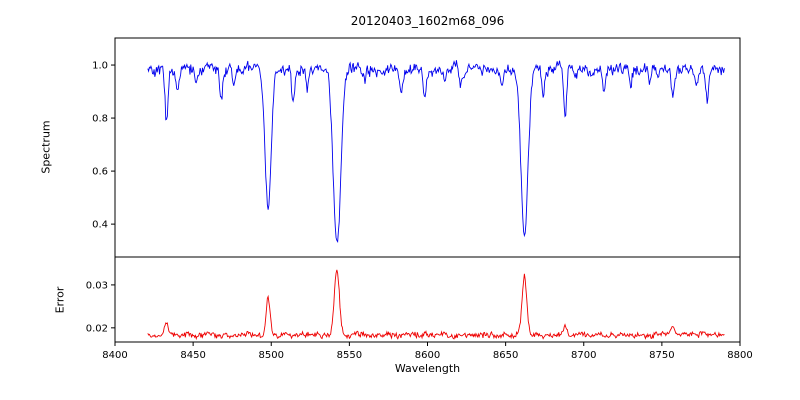 The height and width of the screenshot is (400, 800). What do you see at coordinates (100, 225) in the screenshot?
I see `y-tick-label: 0.4` at bounding box center [100, 225].